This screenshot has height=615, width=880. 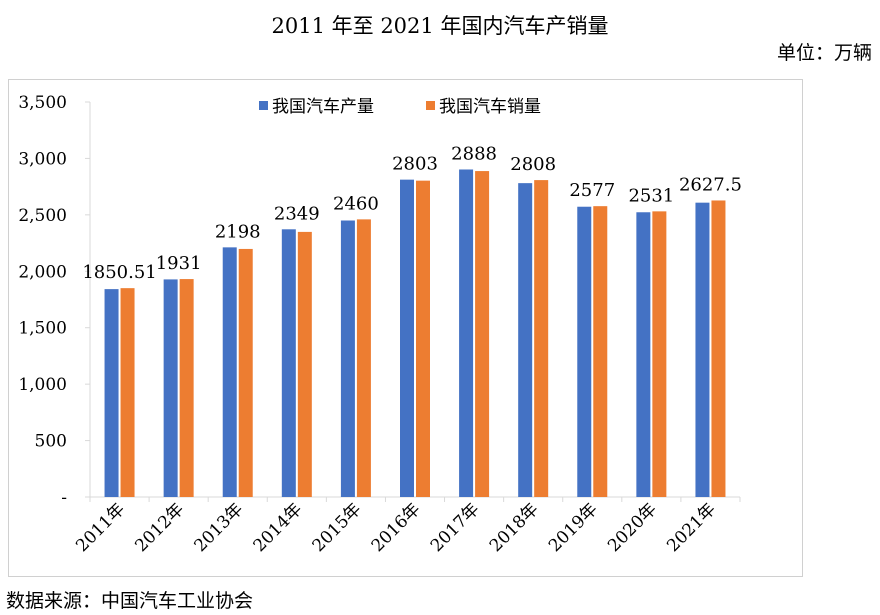 I want to click on legend-swatch-production, so click(x=263, y=105).